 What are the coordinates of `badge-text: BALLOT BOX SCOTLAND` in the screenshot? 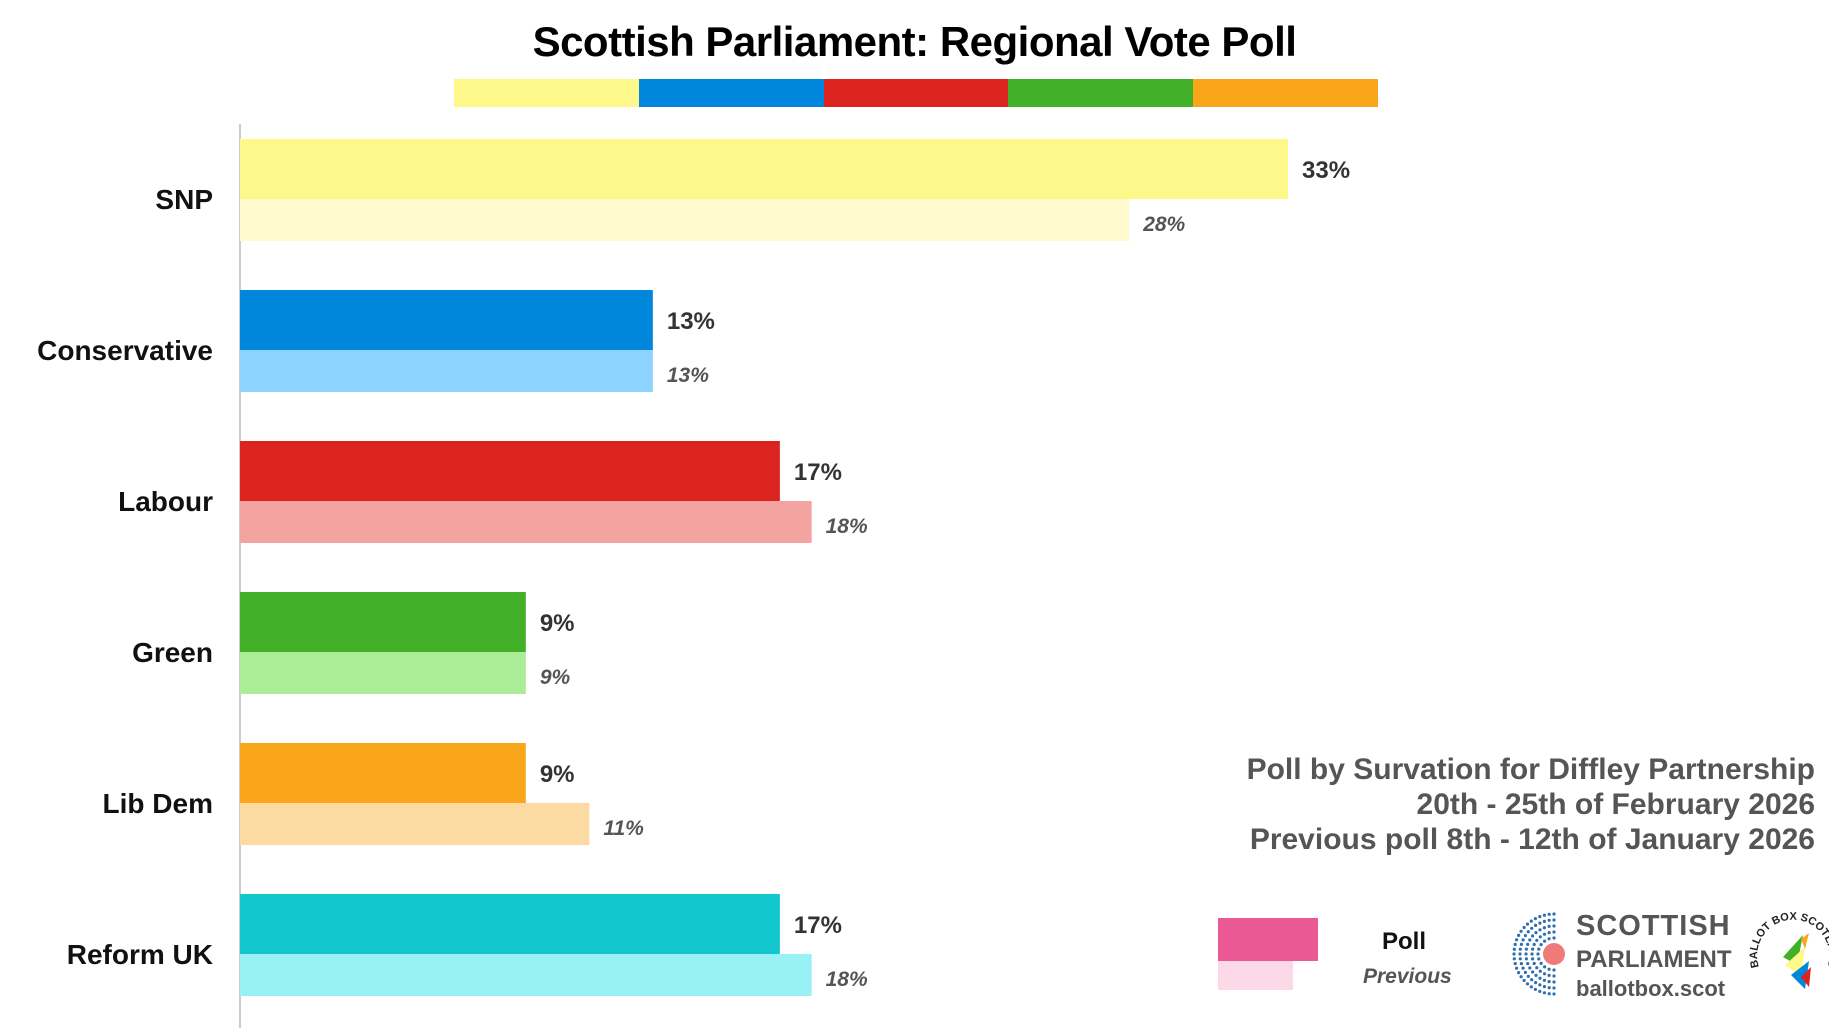 It's located at (1788, 940).